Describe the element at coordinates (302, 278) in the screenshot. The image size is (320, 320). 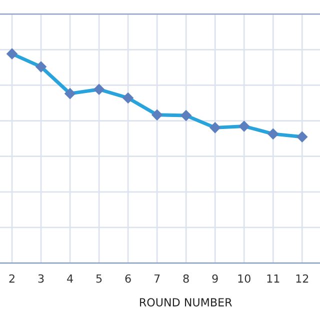
I see `x-tick-label: 12` at that location.